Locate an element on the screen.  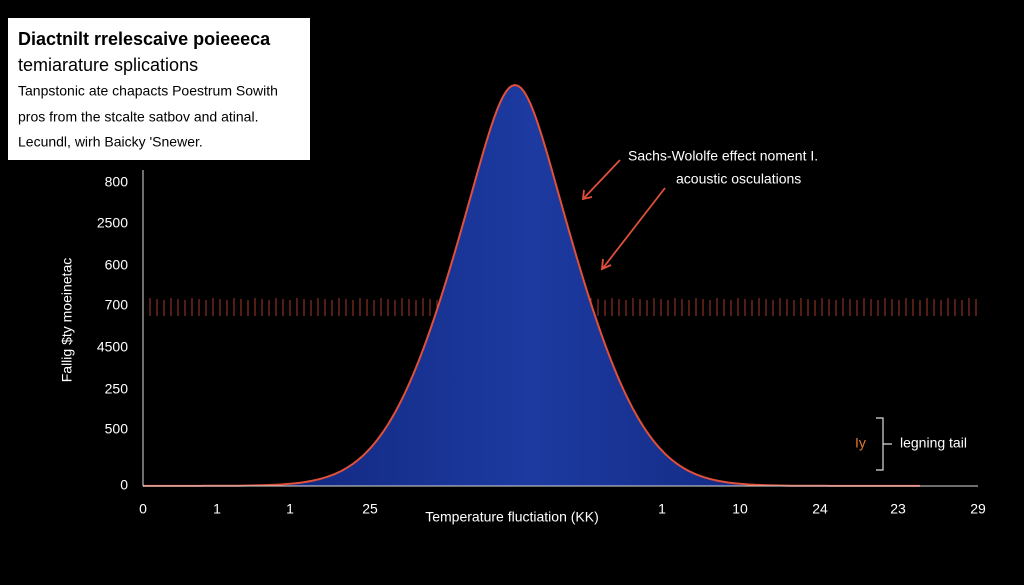
y-tick-label: 4500 is located at coordinates (112, 347).